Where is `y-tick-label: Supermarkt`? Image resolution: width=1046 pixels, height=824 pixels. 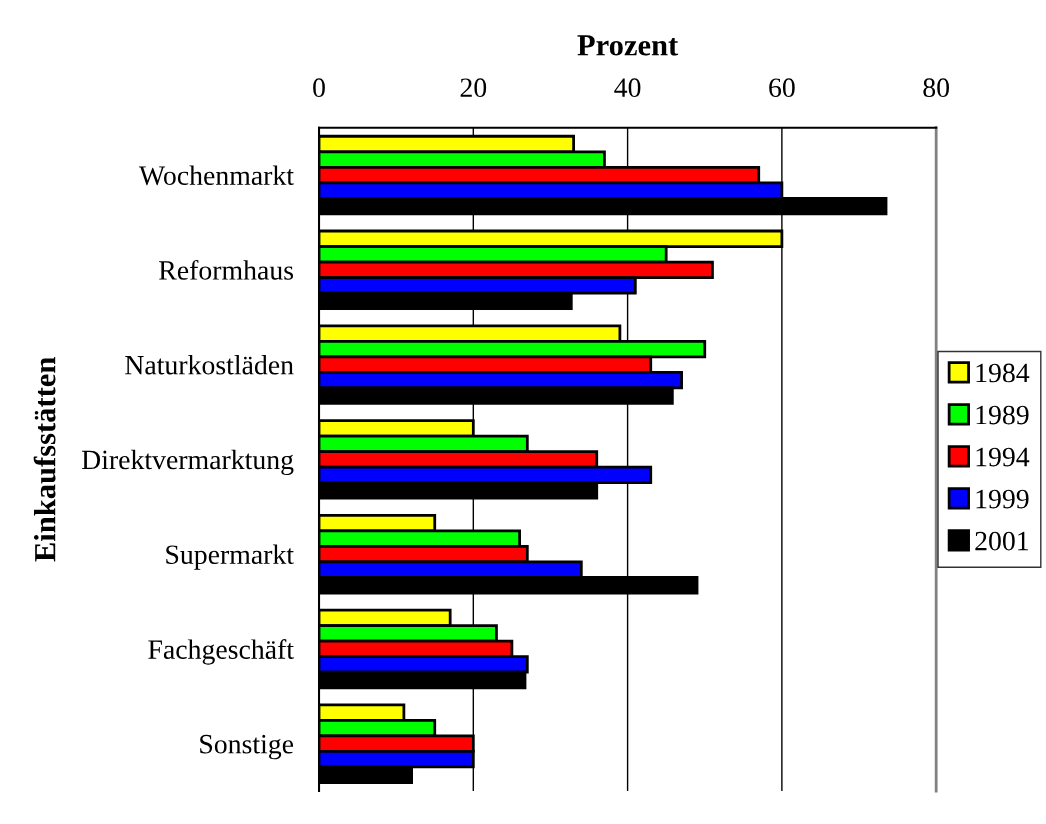 y-tick-label: Supermarkt is located at coordinates (230, 557).